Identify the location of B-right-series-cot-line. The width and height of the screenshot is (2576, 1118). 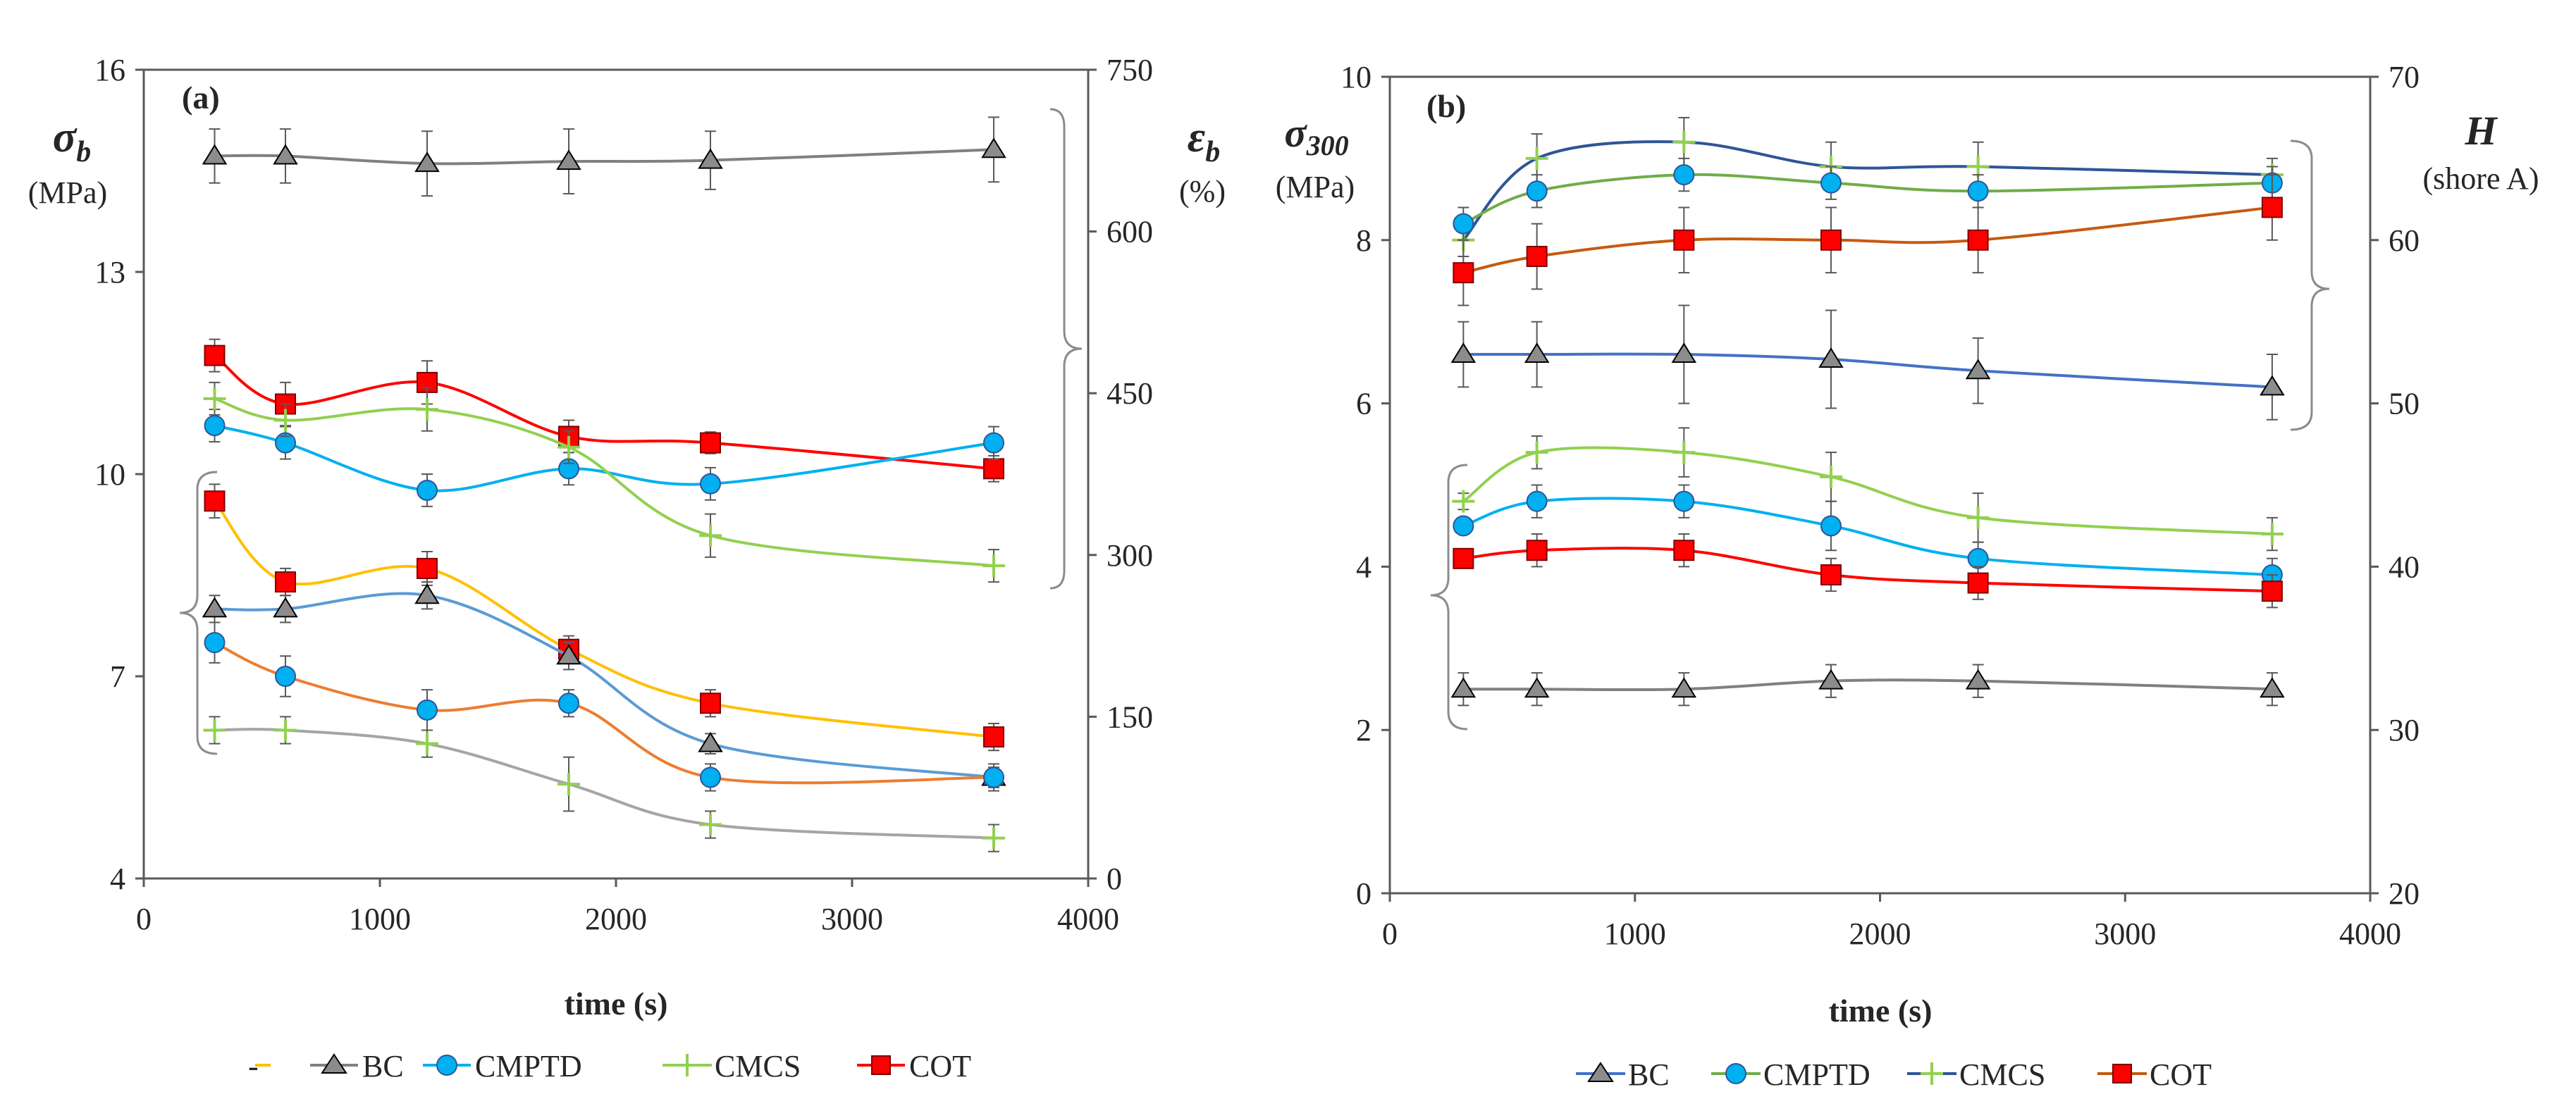
(1867, 241).